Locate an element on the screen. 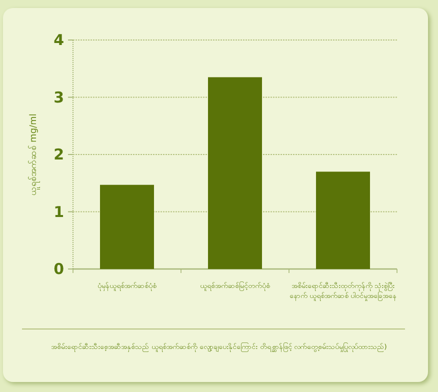  y-tick-label: 1 is located at coordinates (59, 211).